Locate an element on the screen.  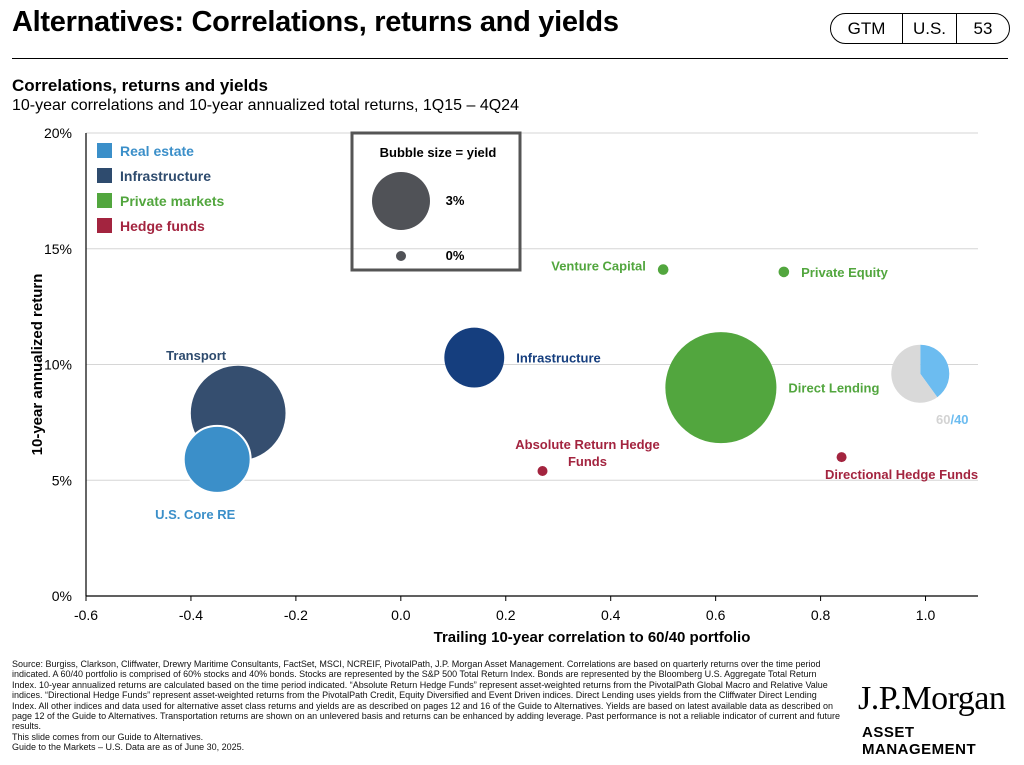
bubble-directional-hedge-funds is located at coordinates (841, 457).